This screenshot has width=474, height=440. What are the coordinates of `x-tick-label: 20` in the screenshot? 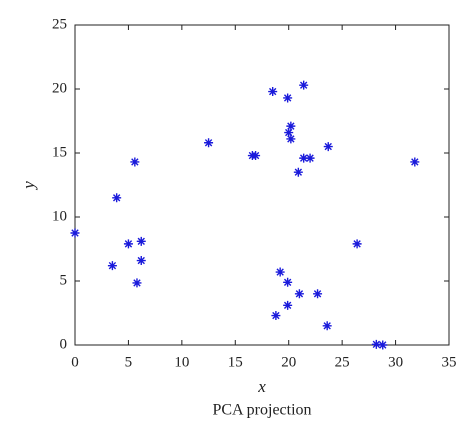 It's located at (288, 362).